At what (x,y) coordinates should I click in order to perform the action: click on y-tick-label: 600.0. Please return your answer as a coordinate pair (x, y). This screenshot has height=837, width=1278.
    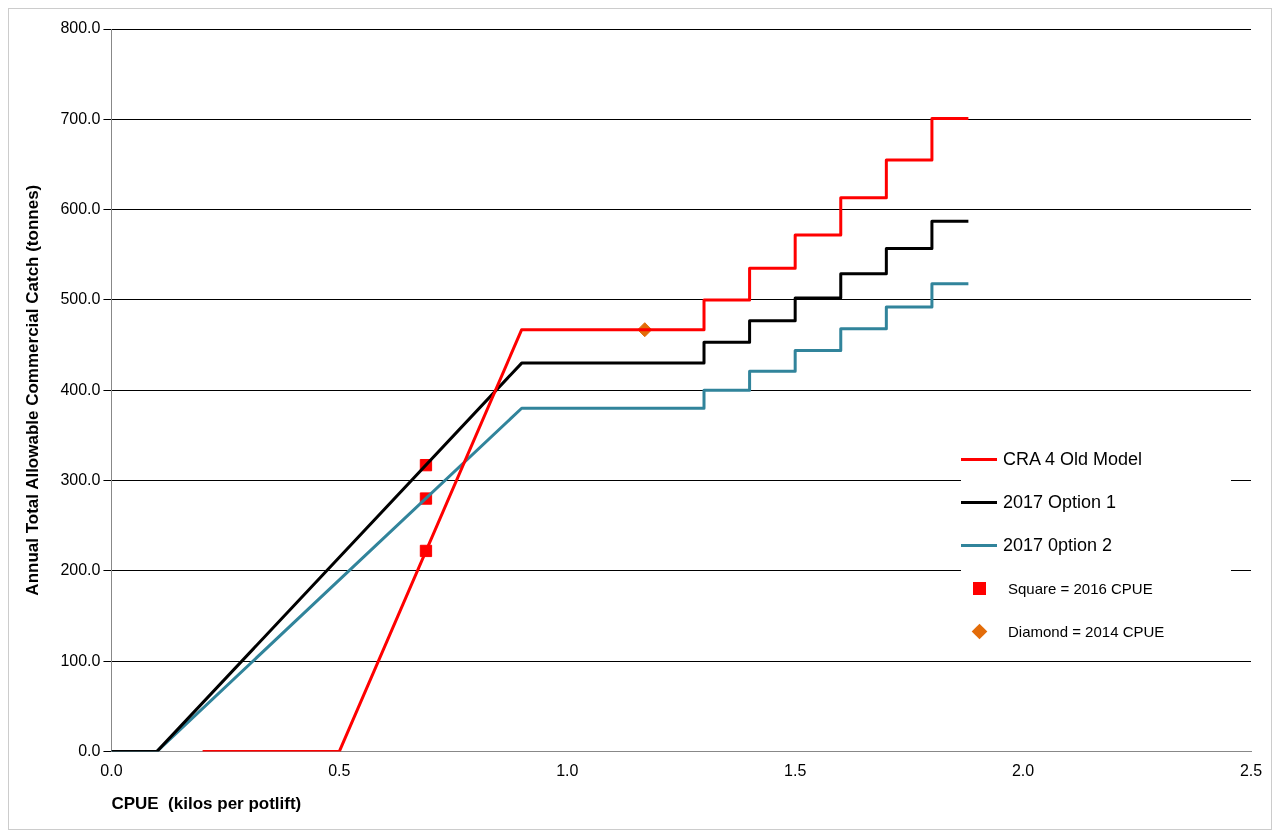
    Looking at the image, I should click on (80, 209).